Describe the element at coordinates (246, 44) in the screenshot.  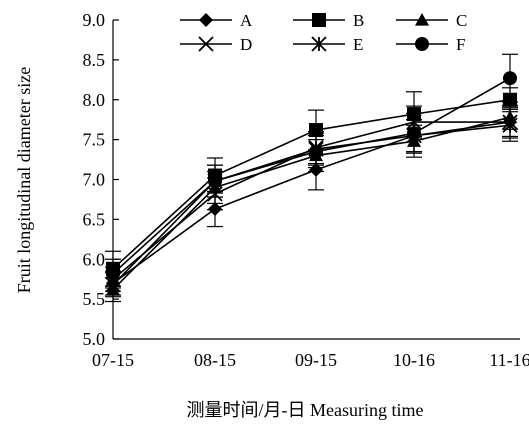
I see `legend-label: D` at that location.